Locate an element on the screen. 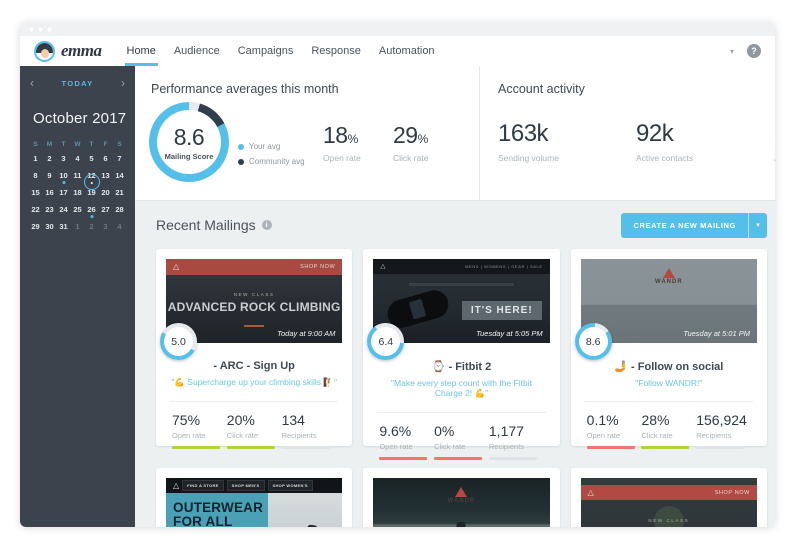  account-dropdown-caret-icon: ▾ is located at coordinates (731, 51).